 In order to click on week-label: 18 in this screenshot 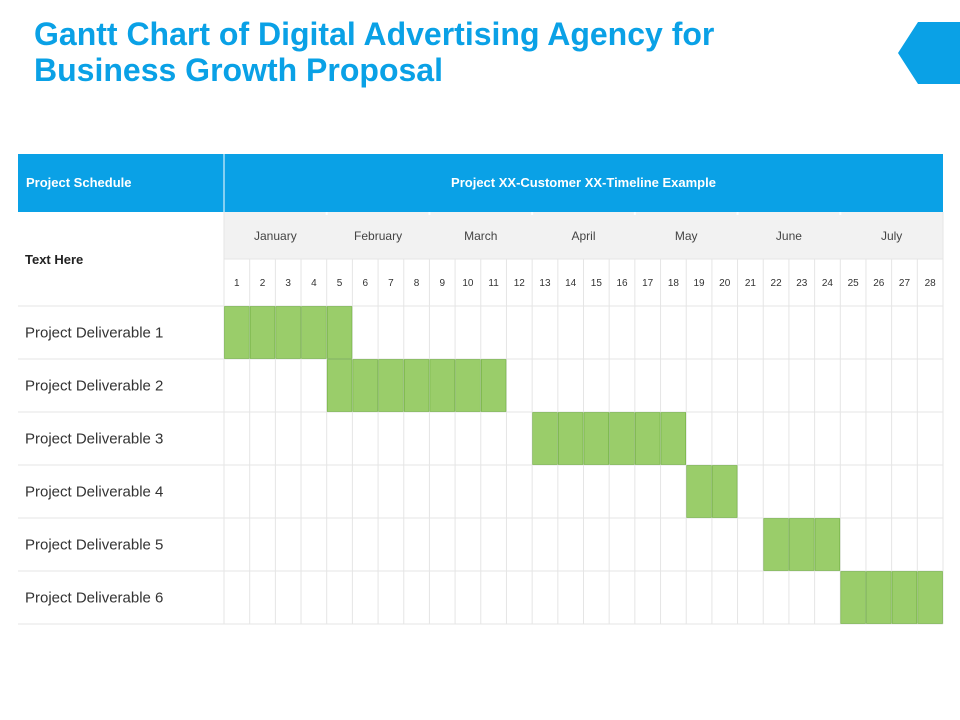, I will do `click(674, 283)`.